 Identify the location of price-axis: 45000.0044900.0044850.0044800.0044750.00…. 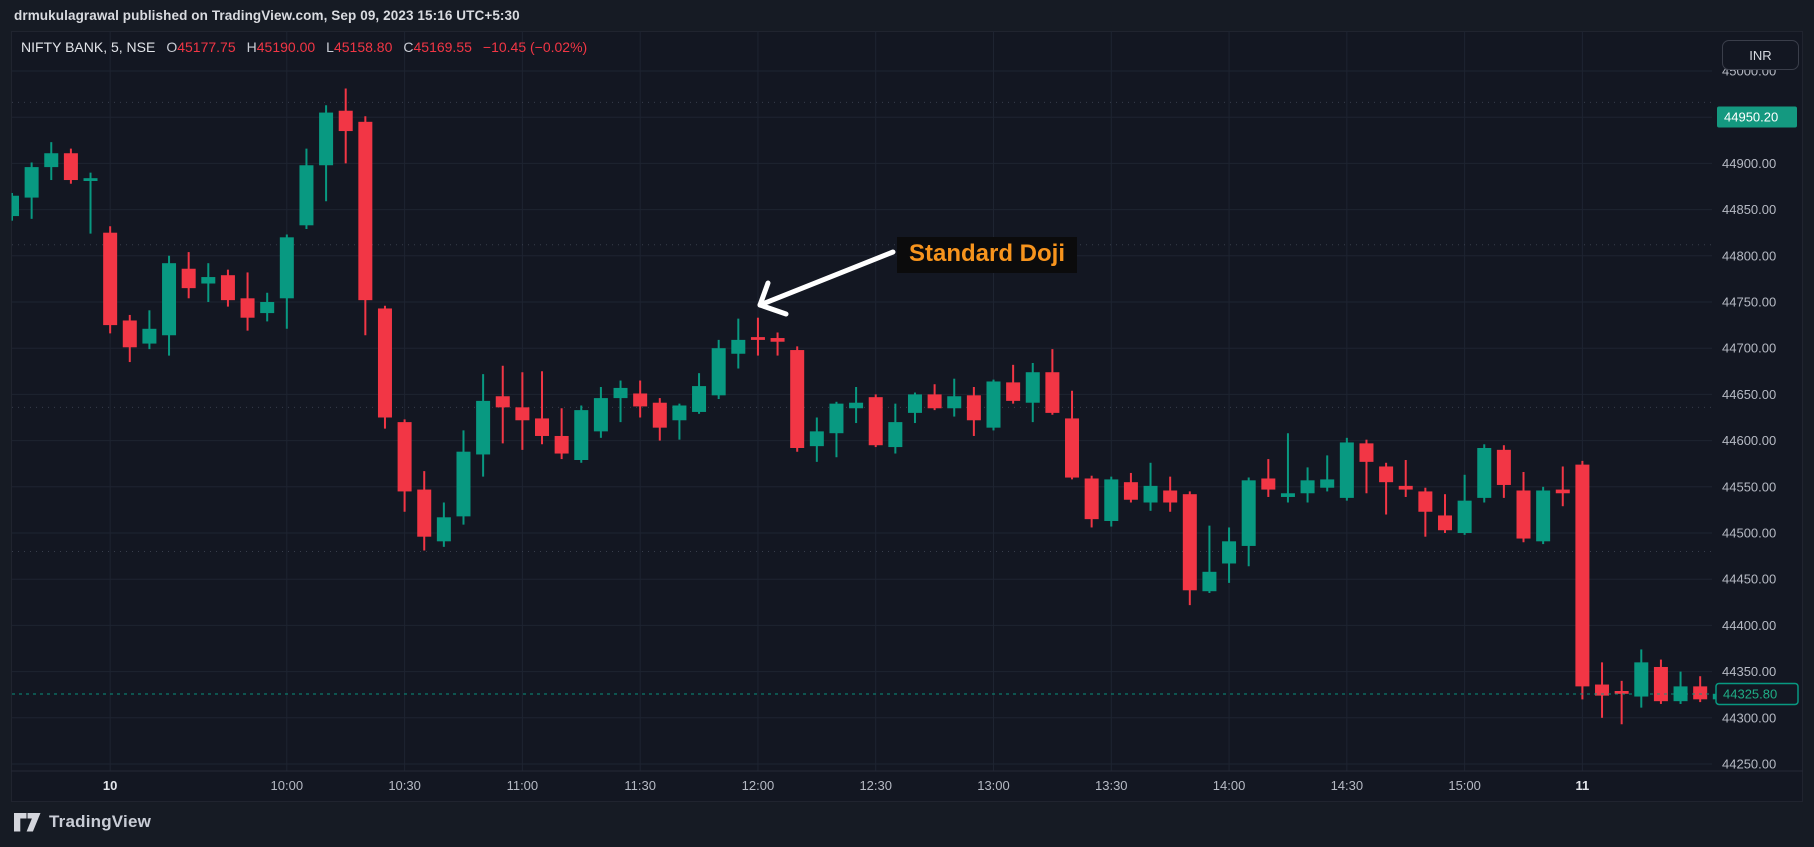
(1749, 418).